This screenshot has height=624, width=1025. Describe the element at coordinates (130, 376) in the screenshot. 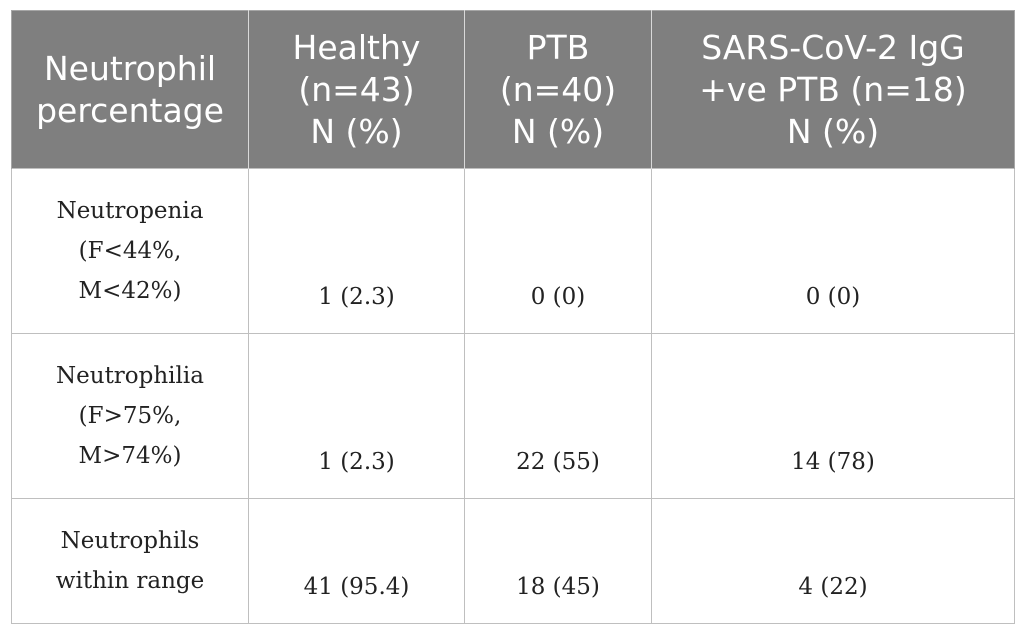

I see `row-label-line: Neutrophilia` at that location.